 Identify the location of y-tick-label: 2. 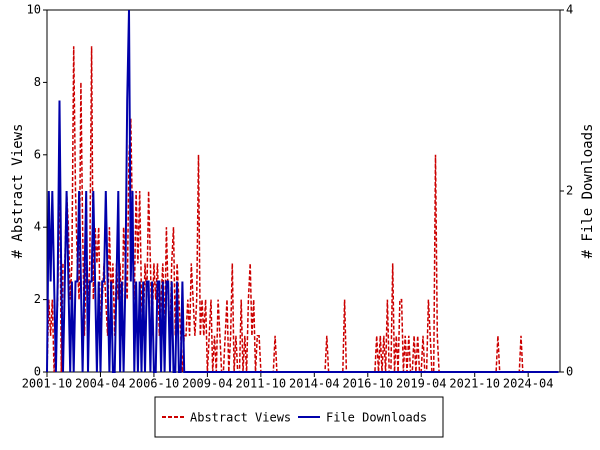
(37, 299).